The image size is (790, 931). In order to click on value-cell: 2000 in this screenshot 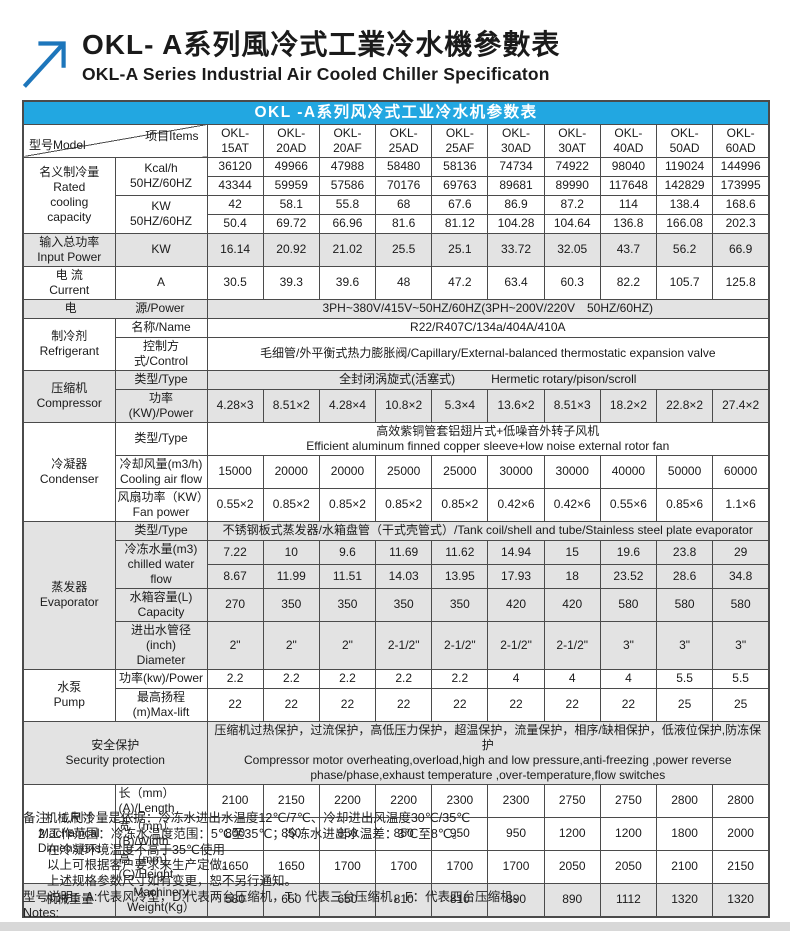, I will do `click(741, 833)`.